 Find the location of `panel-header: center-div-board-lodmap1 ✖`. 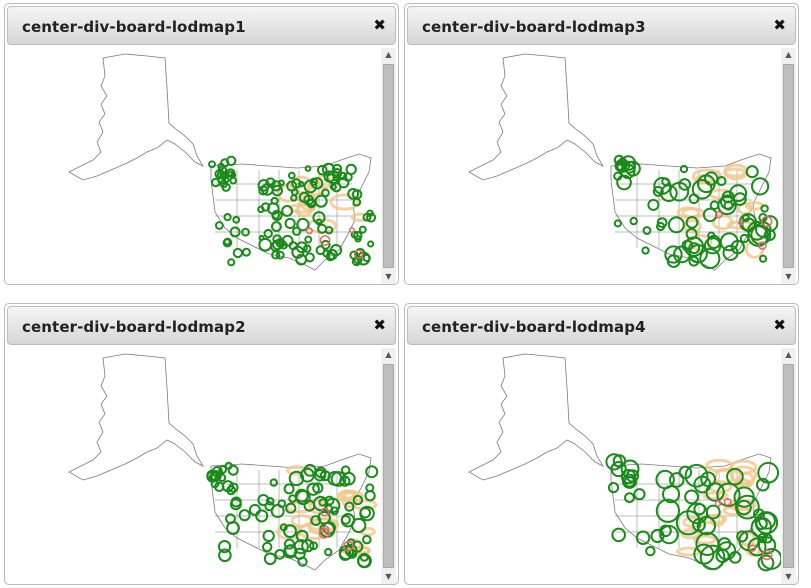

panel-header: center-div-board-lodmap1 ✖ is located at coordinates (201, 25).